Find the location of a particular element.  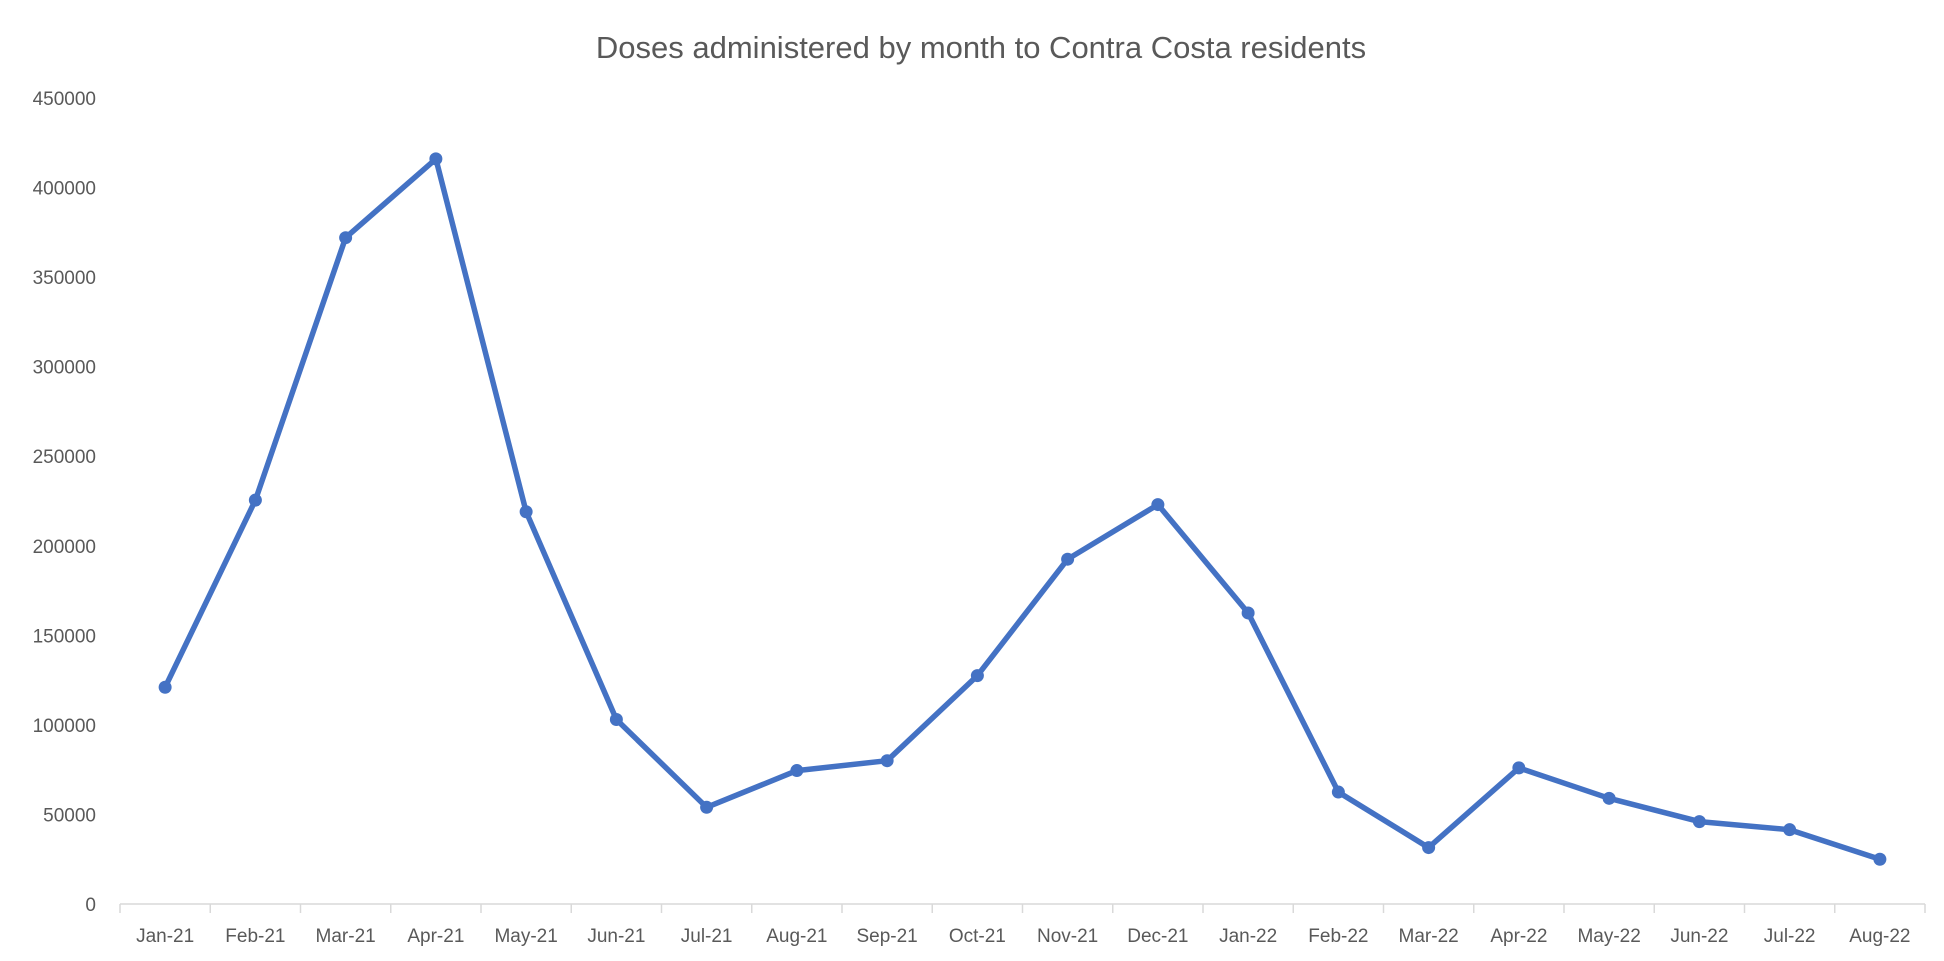

y-tick-label: 250000 is located at coordinates (64, 457).